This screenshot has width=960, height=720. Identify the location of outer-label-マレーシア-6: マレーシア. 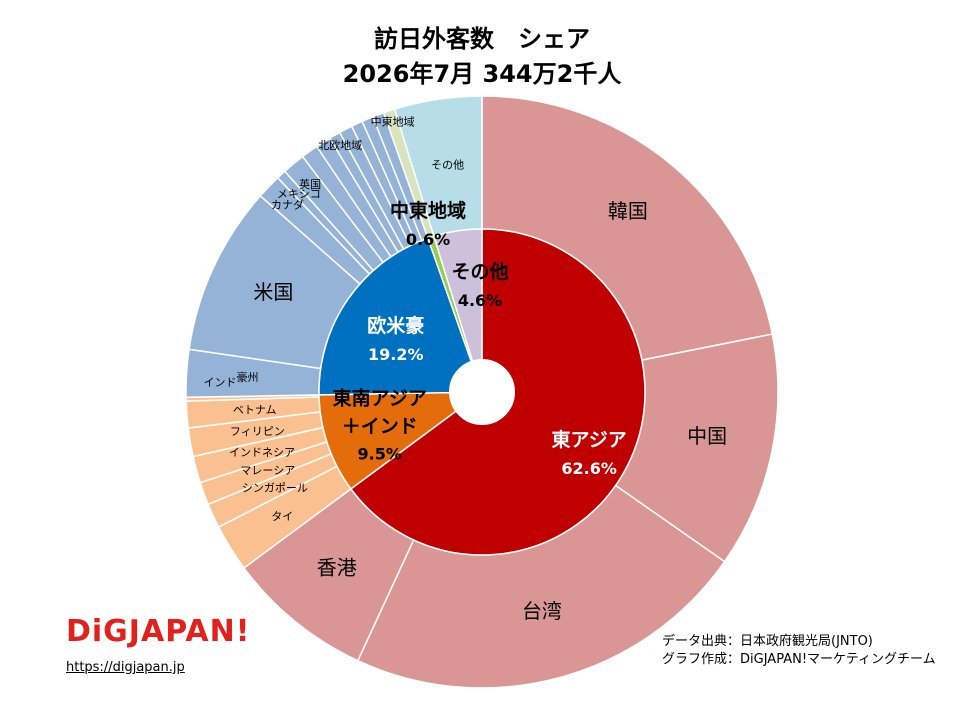
(267, 470).